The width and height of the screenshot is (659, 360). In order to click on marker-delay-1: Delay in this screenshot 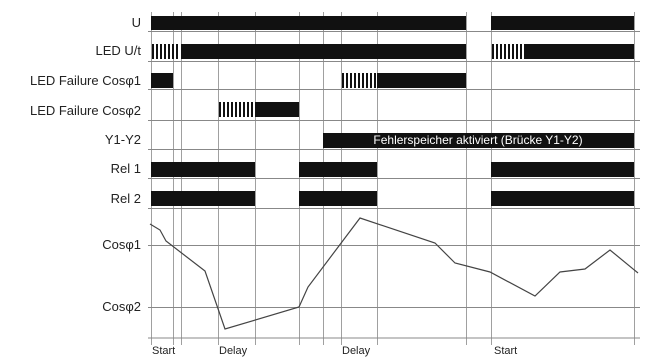, I will do `click(233, 351)`.